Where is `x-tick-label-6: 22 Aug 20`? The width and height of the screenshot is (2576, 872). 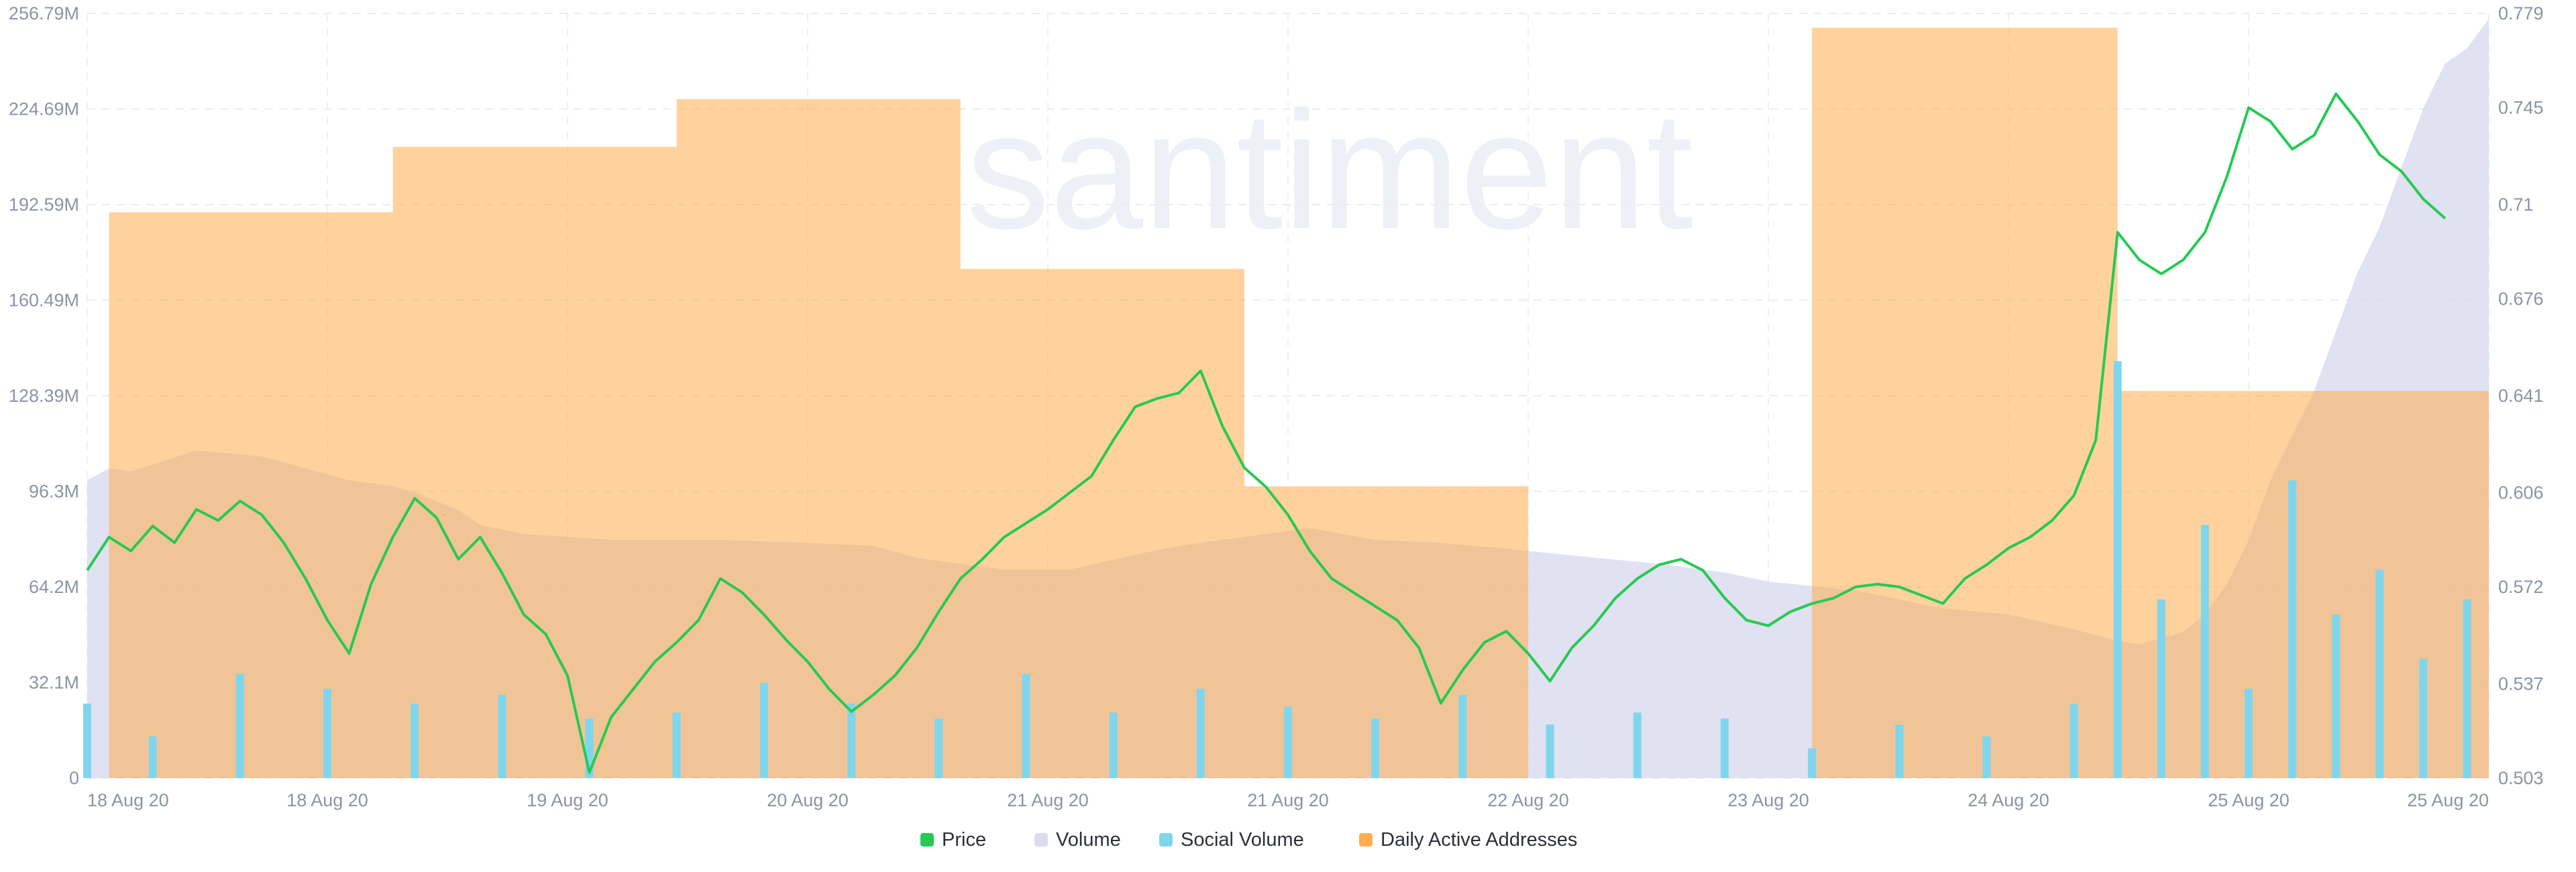 x-tick-label-6: 22 Aug 20 is located at coordinates (1528, 800).